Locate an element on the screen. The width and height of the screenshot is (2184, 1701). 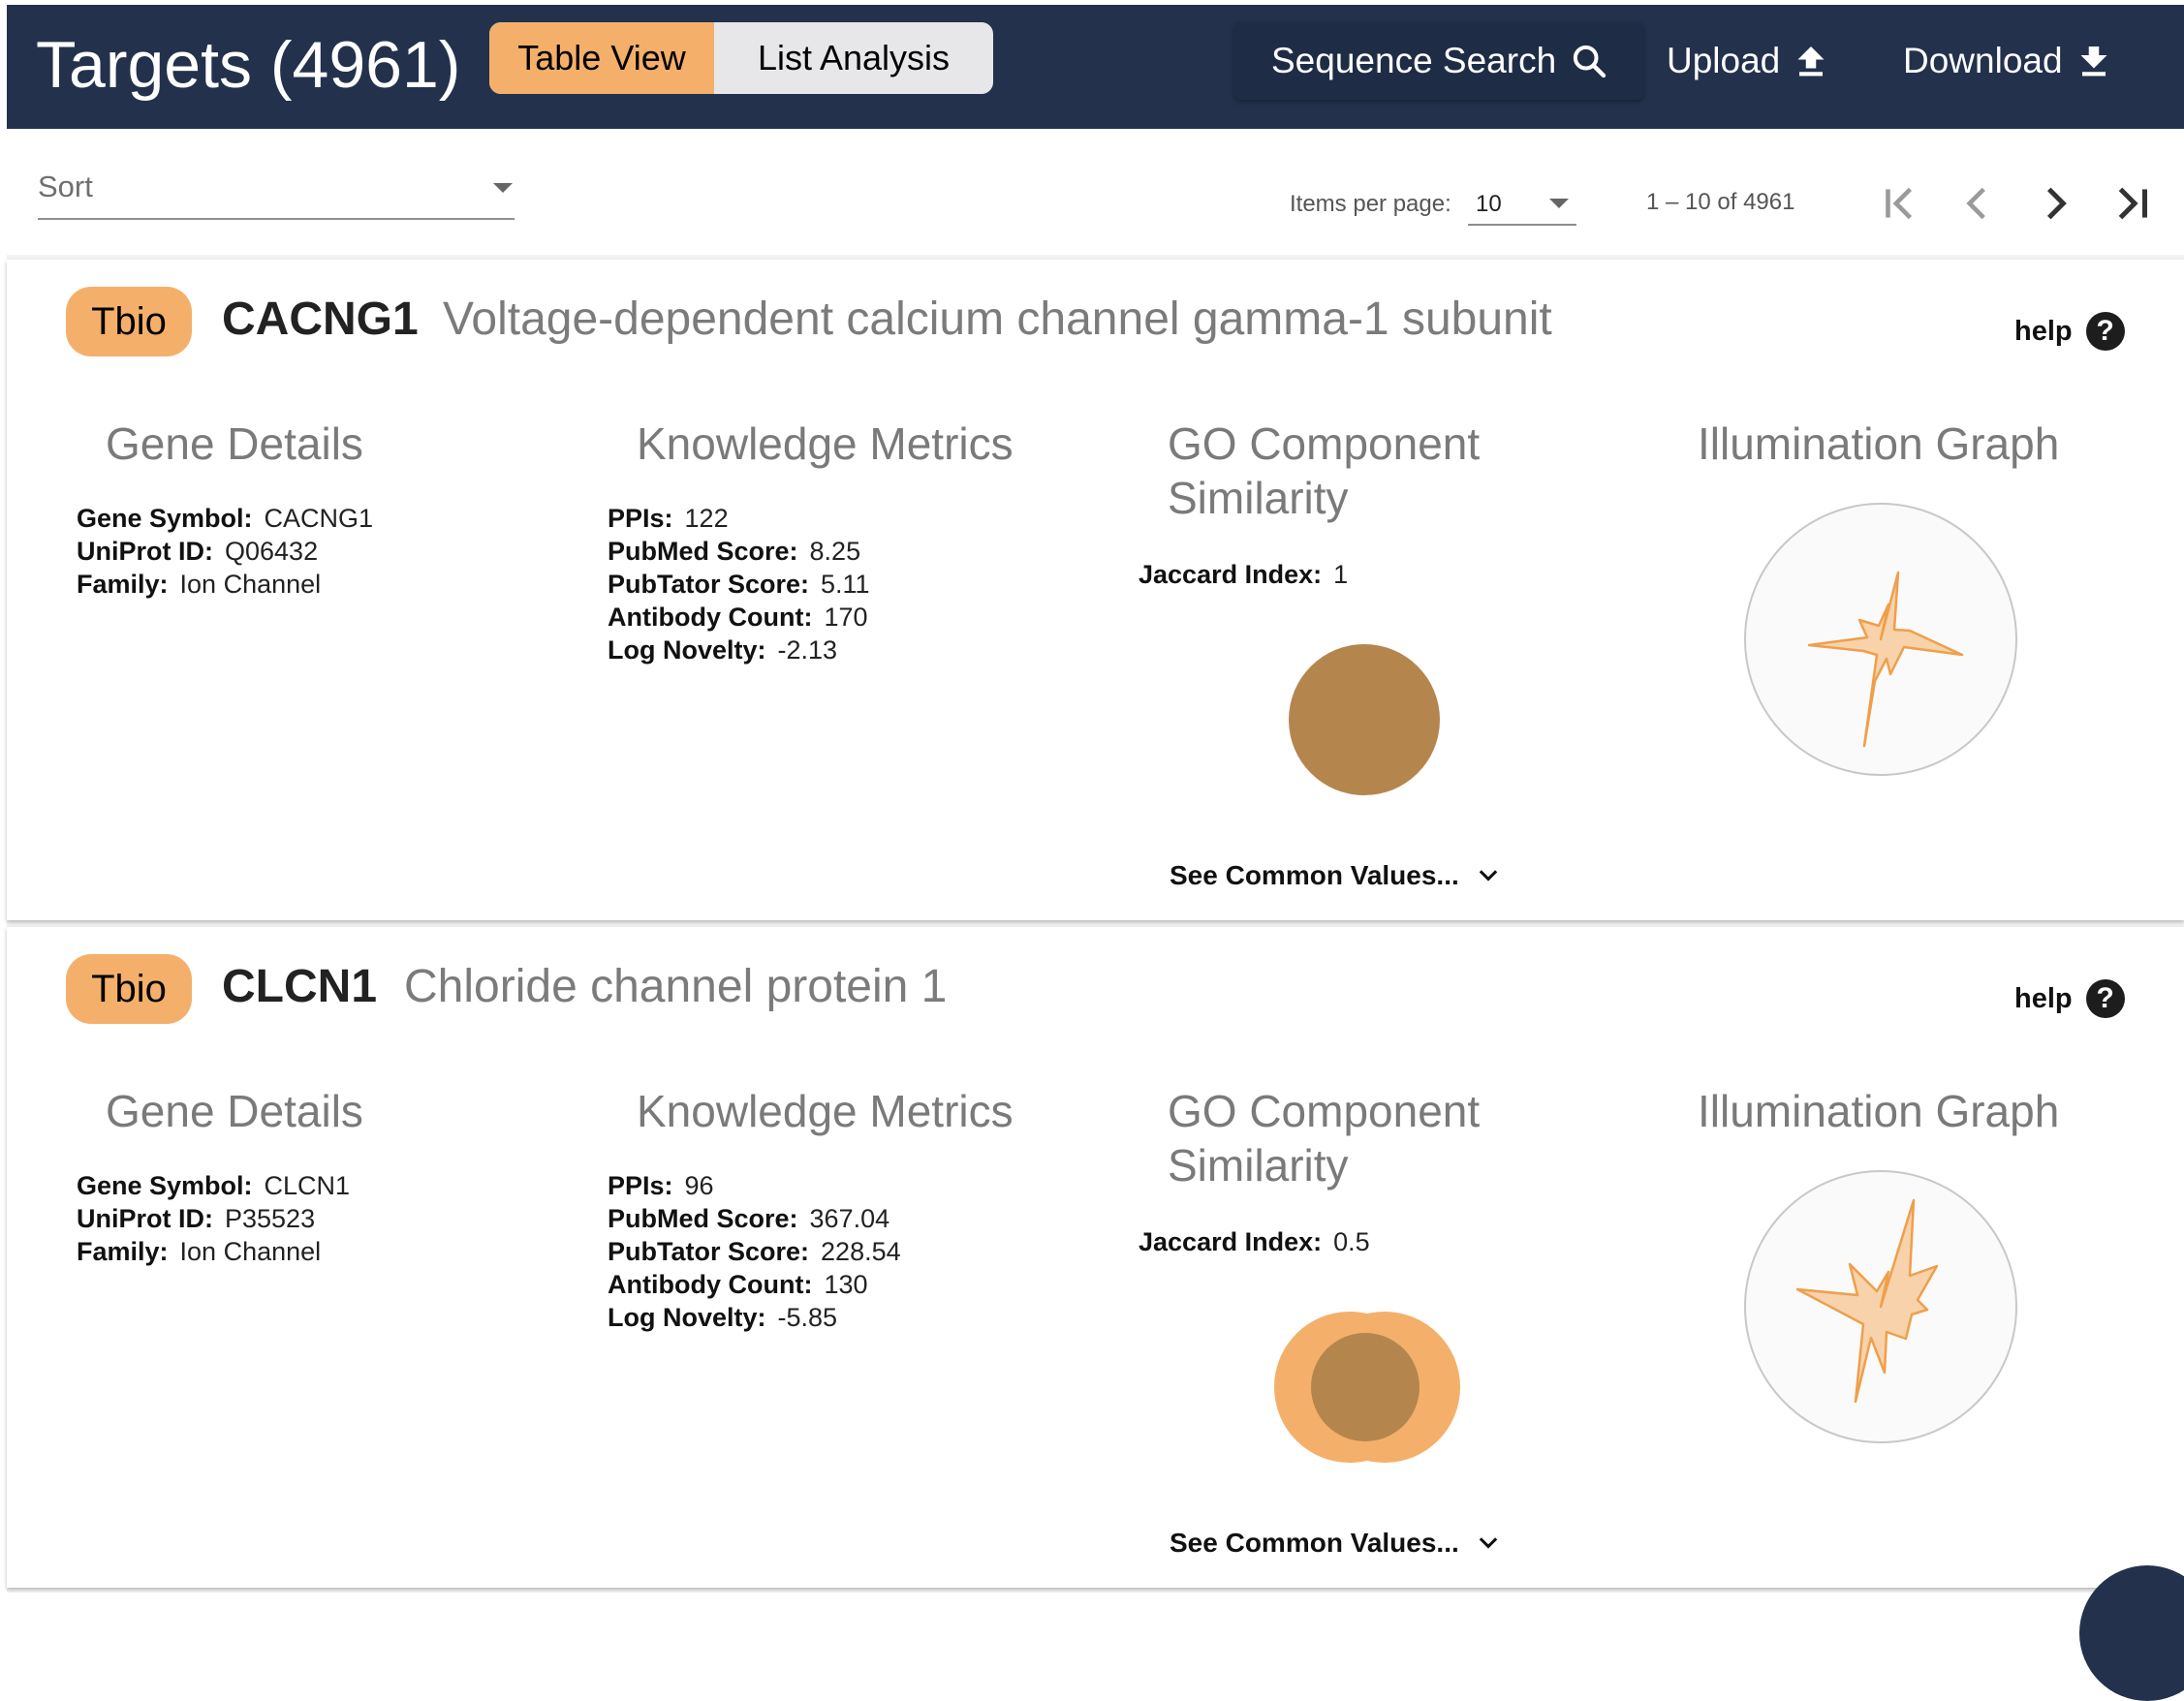
jaccard-index-row: Jaccard Index: 1 is located at coordinates (1244, 574).